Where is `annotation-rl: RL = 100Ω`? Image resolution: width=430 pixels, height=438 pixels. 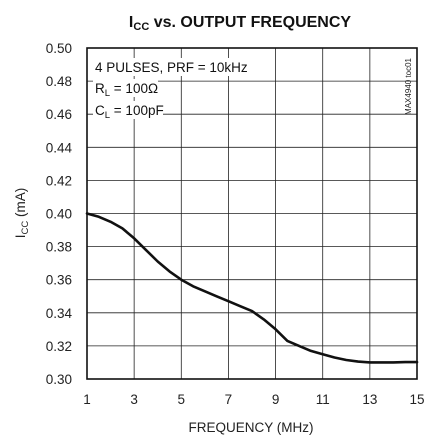
annotation-rl: RL = 100Ω is located at coordinates (126, 90).